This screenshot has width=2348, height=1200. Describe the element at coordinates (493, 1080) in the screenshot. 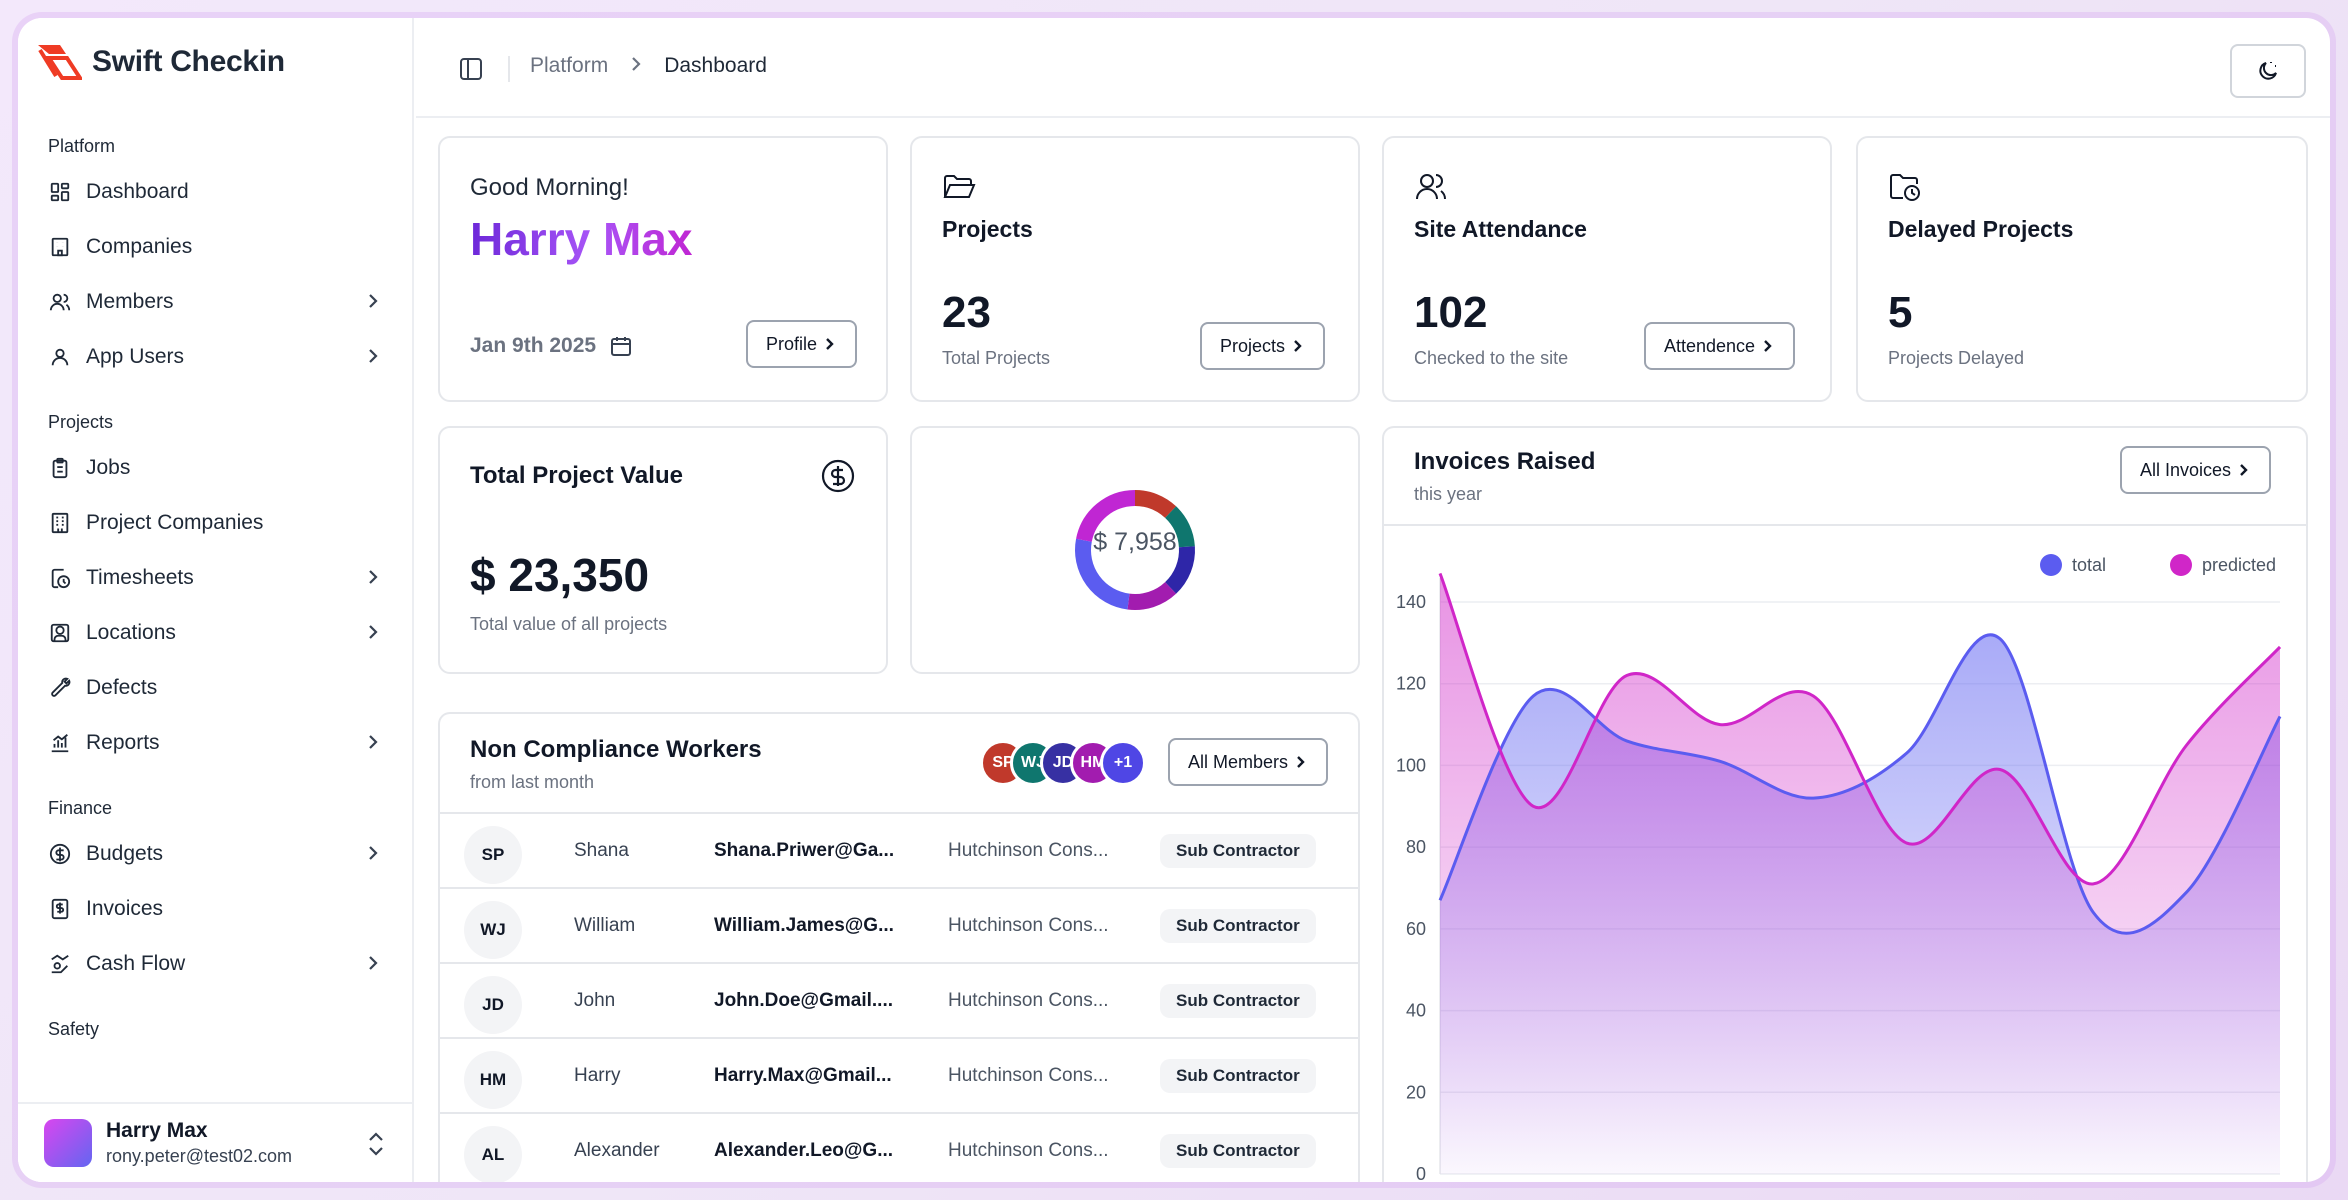

I see `avatar: HM` at that location.